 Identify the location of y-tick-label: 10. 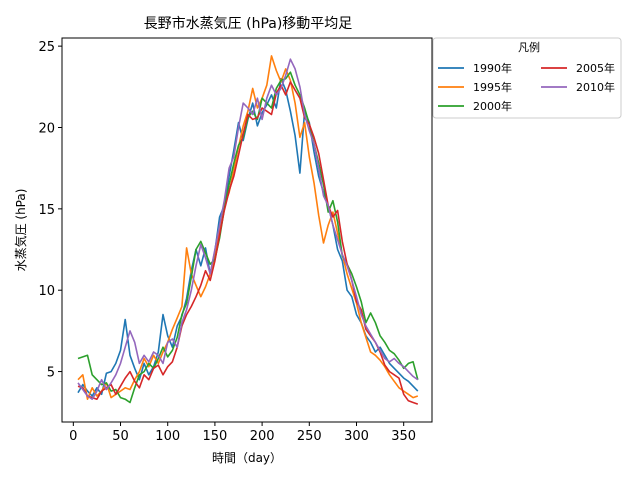
(46, 291).